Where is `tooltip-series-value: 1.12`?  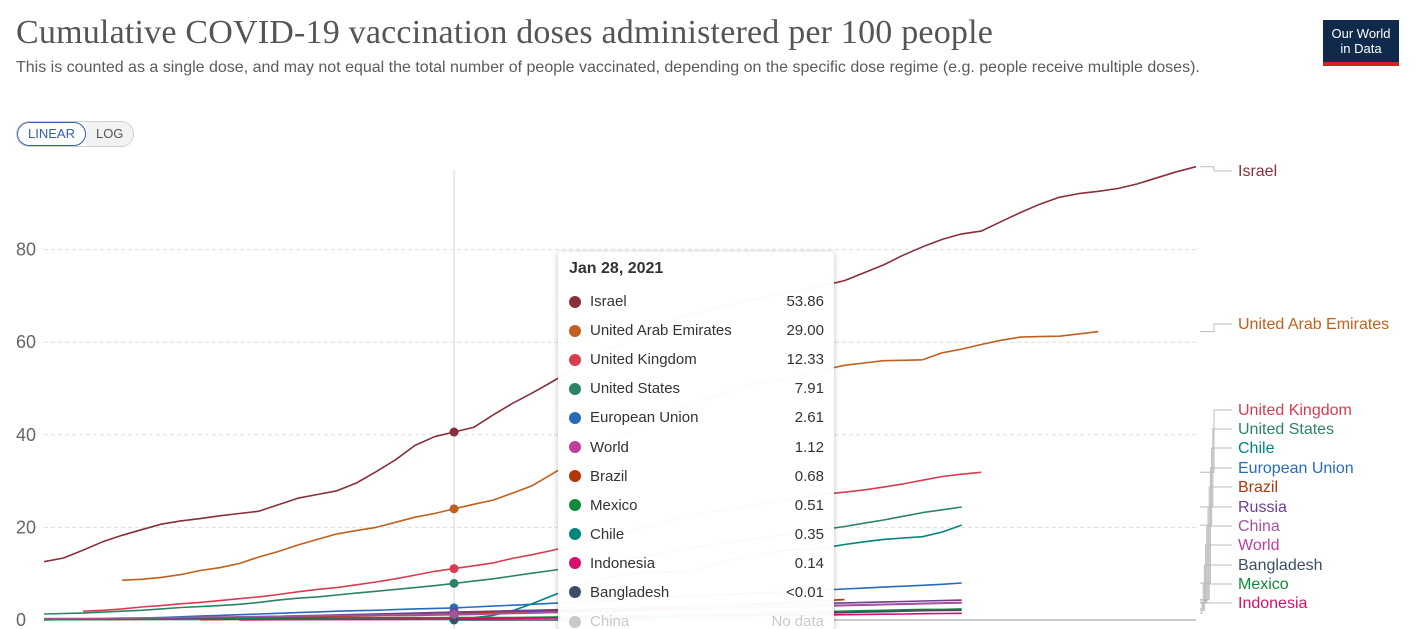
tooltip-series-value: 1.12 is located at coordinates (809, 447).